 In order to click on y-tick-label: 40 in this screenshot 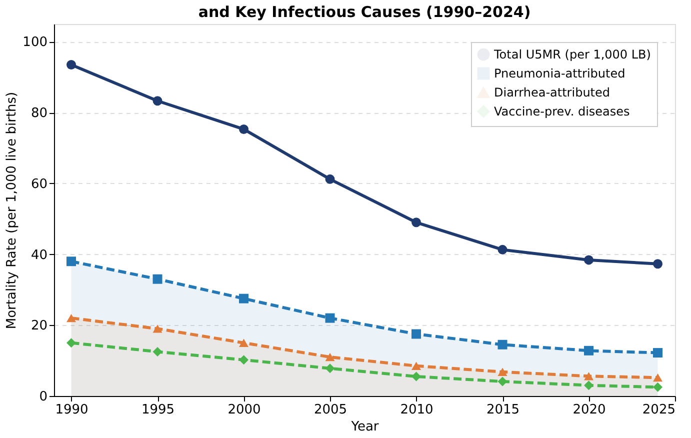, I will do `click(39, 255)`.